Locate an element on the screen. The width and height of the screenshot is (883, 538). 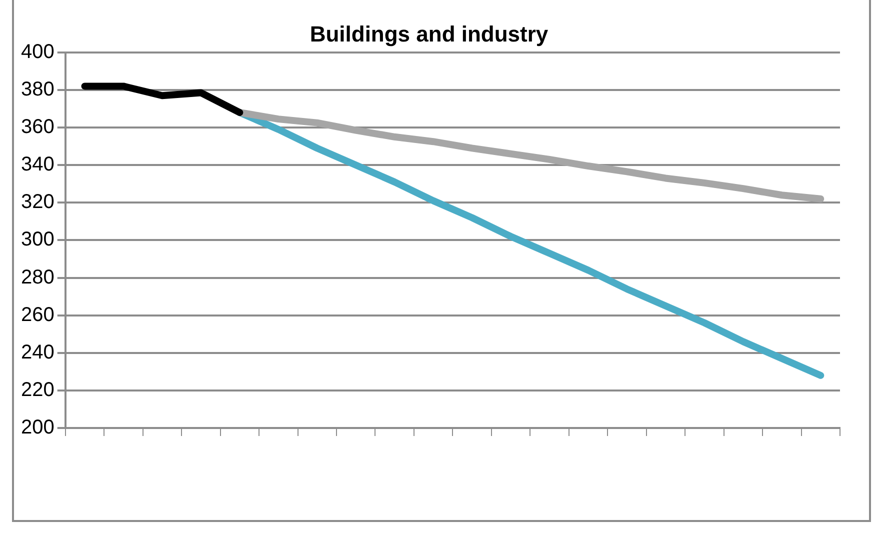
y-tick-label: 400 is located at coordinates (37, 51).